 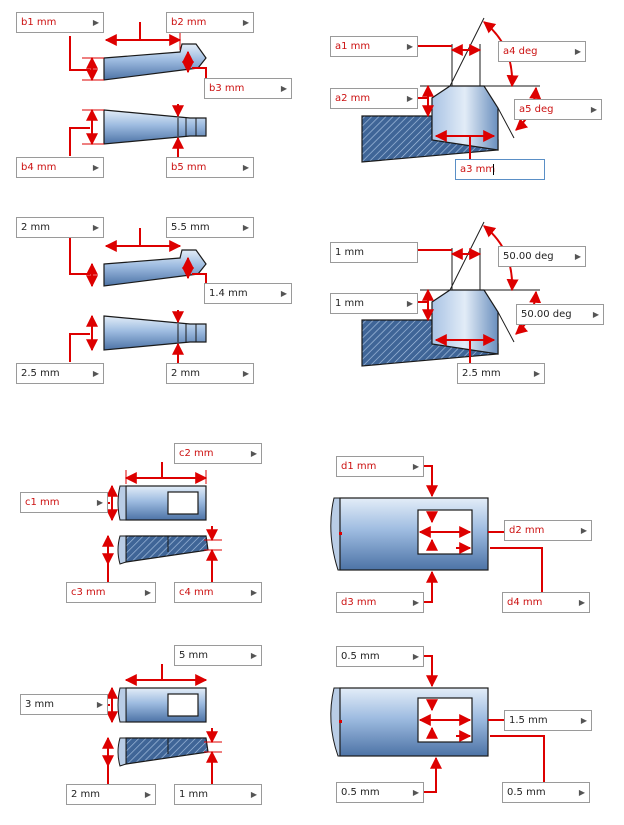 What do you see at coordinates (218, 655) in the screenshot?
I see `c2-value-field: 5 mm ▶` at bounding box center [218, 655].